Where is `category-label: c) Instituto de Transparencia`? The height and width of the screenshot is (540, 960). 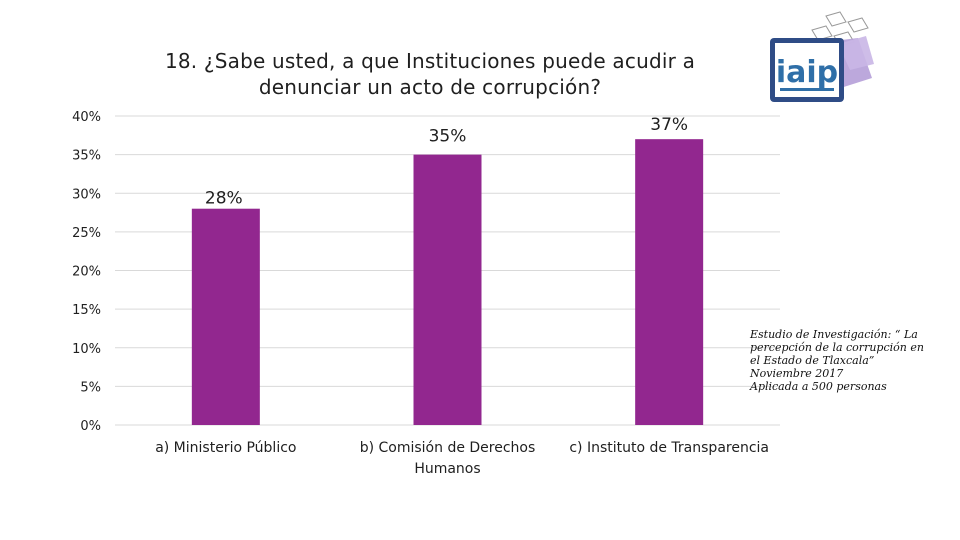
category-label: c) Instituto de Transparencia is located at coordinates (669, 448).